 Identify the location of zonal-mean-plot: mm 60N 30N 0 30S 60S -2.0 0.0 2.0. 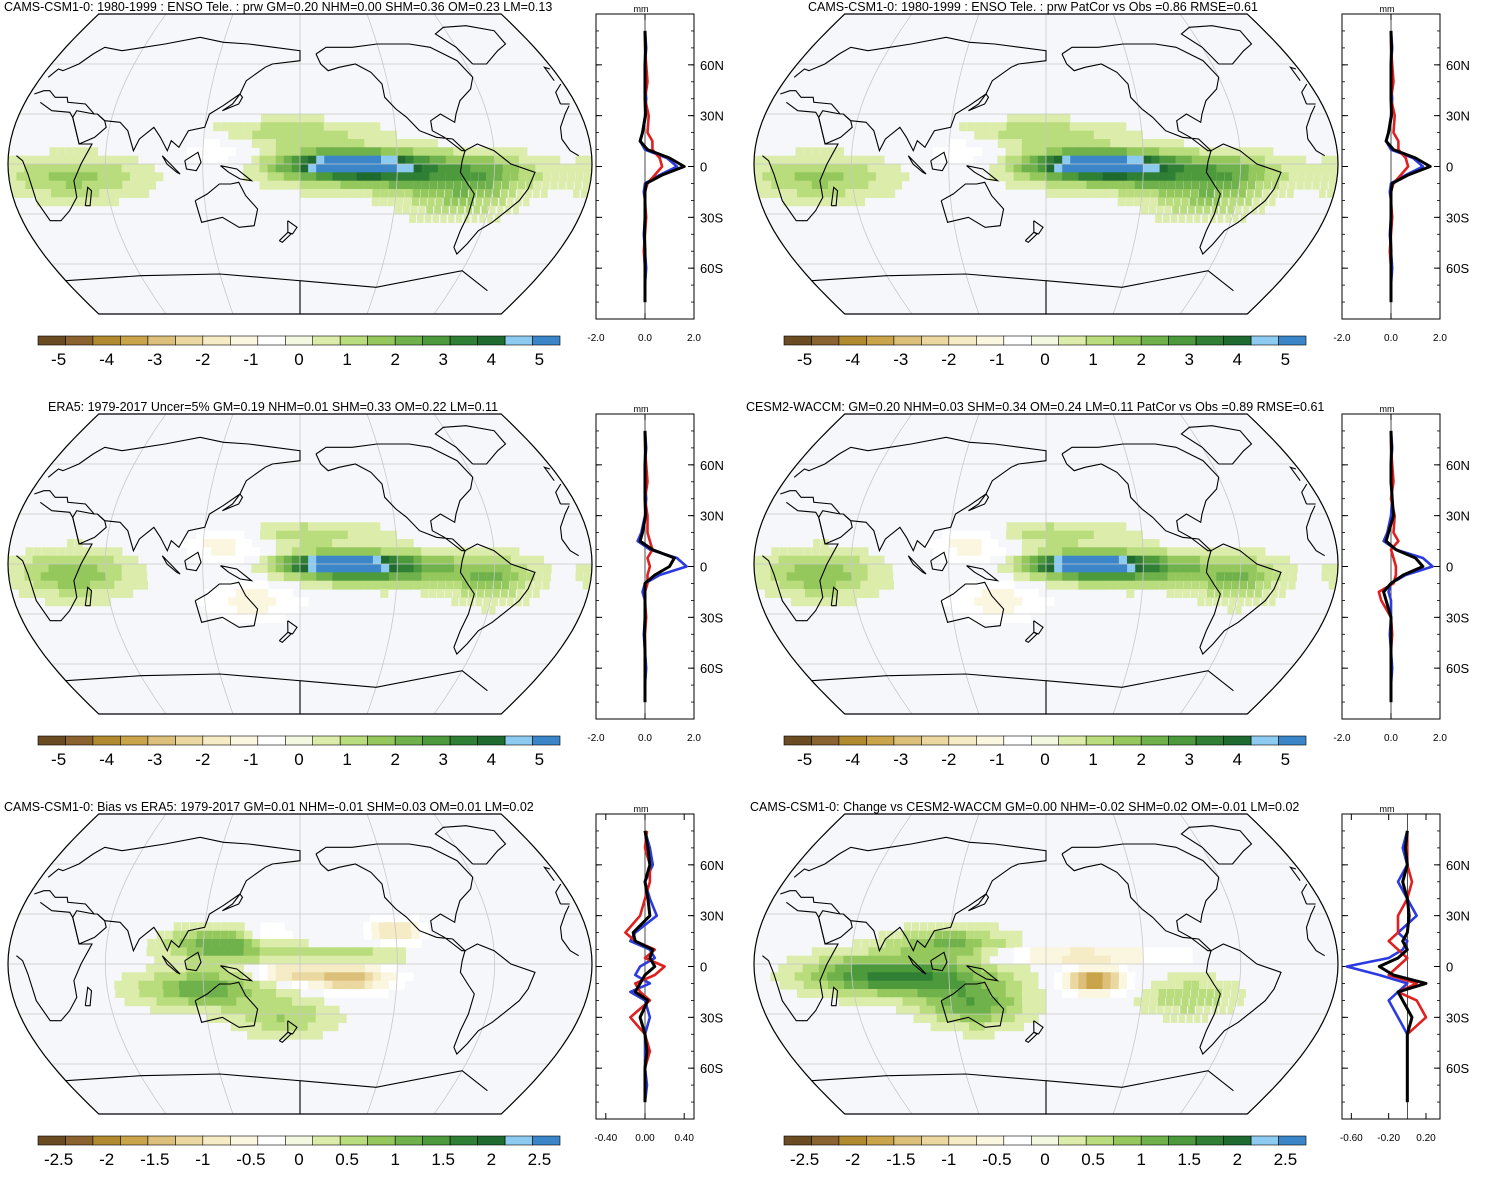
(1401, 574).